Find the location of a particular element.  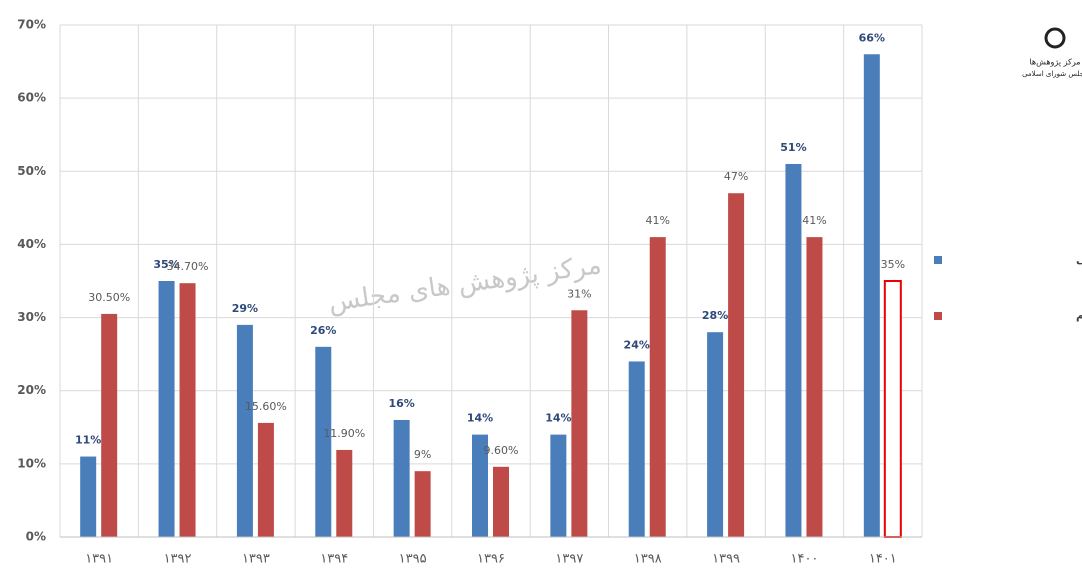

logo-text: مجلس شورای اسلامی is located at coordinates (1052, 74).